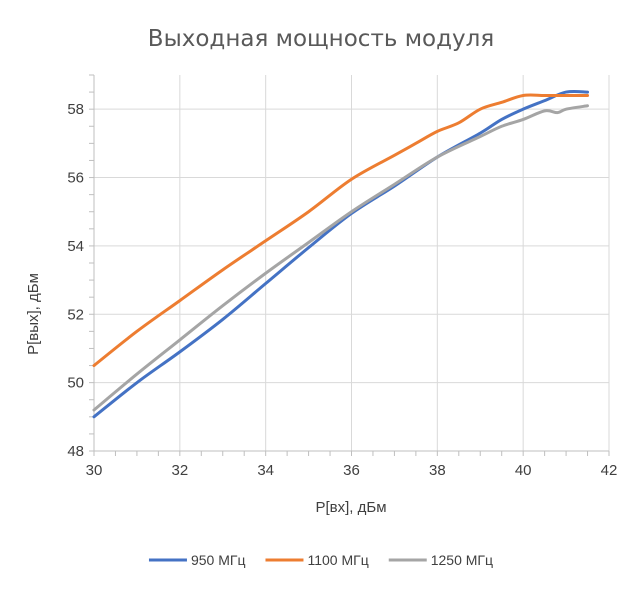  What do you see at coordinates (75, 246) in the screenshot?
I see `y-tick-label: 54` at bounding box center [75, 246].